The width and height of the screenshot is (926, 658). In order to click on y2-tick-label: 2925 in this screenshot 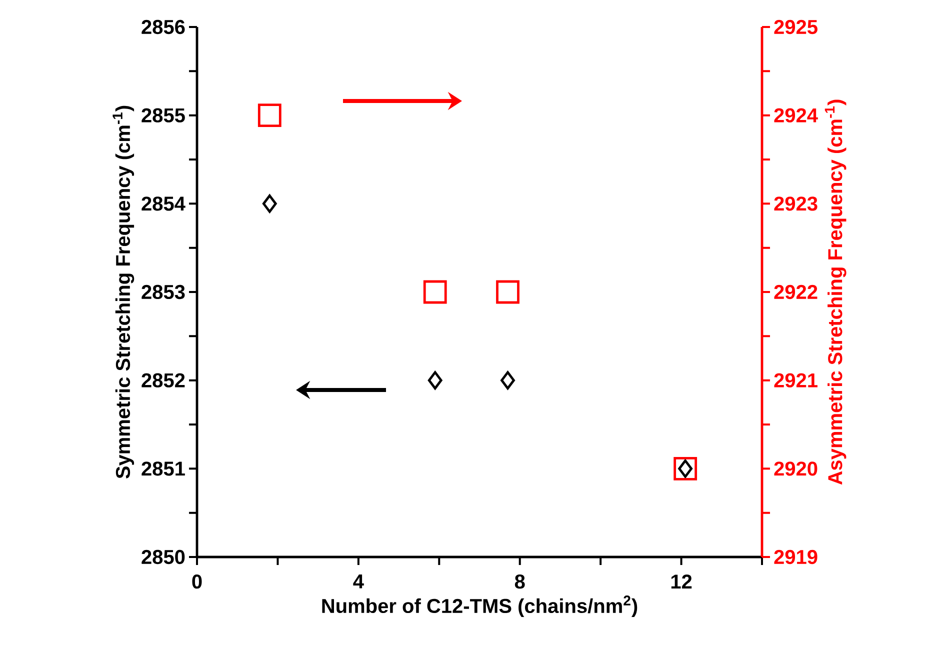, I will do `click(796, 27)`.